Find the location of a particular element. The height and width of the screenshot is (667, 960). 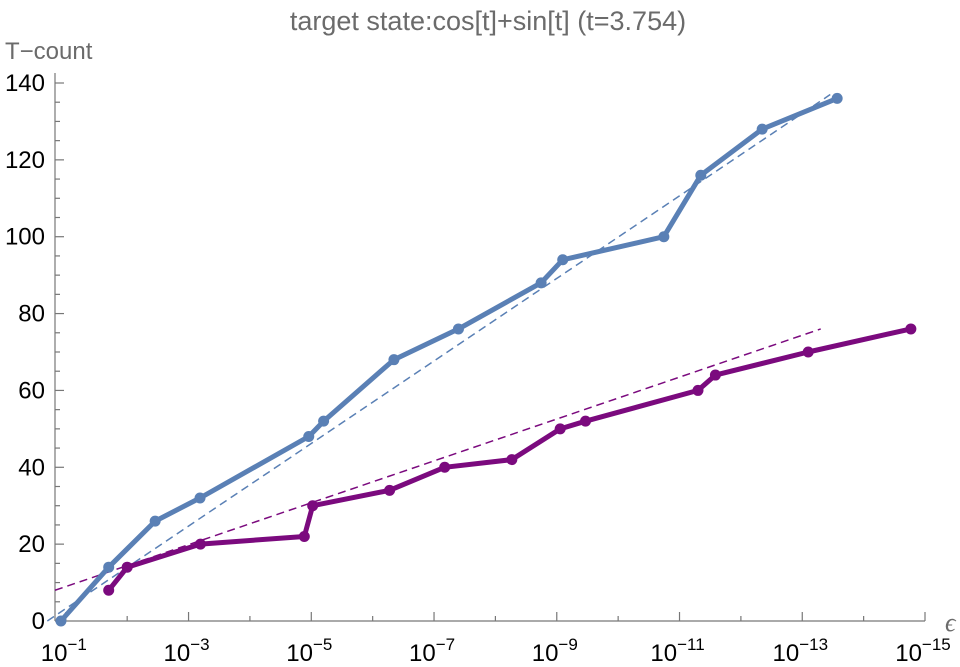

x-tick-label: 10⁻¹⁵ is located at coordinates (923, 651).